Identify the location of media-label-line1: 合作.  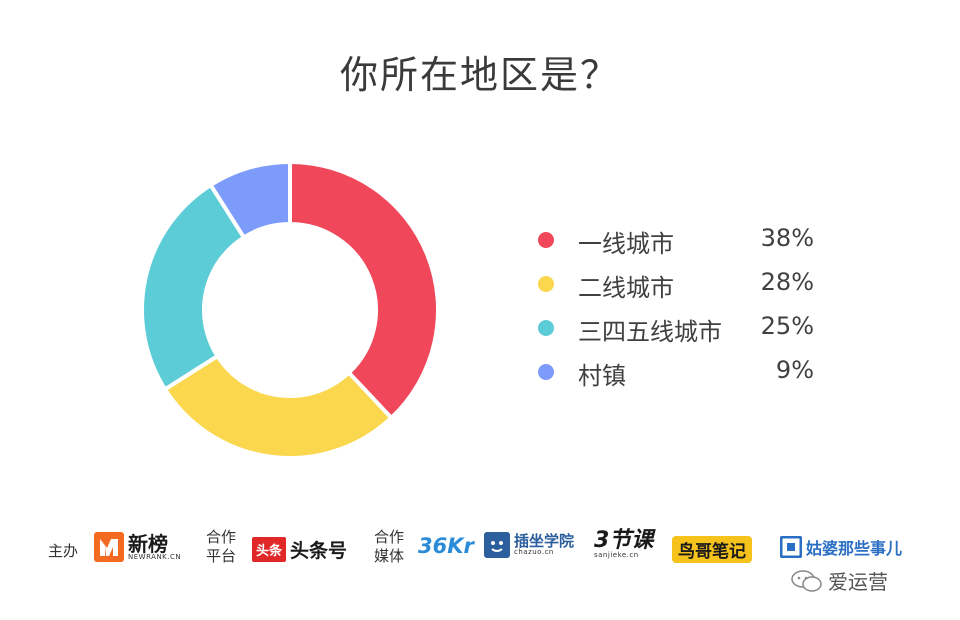
(389, 537).